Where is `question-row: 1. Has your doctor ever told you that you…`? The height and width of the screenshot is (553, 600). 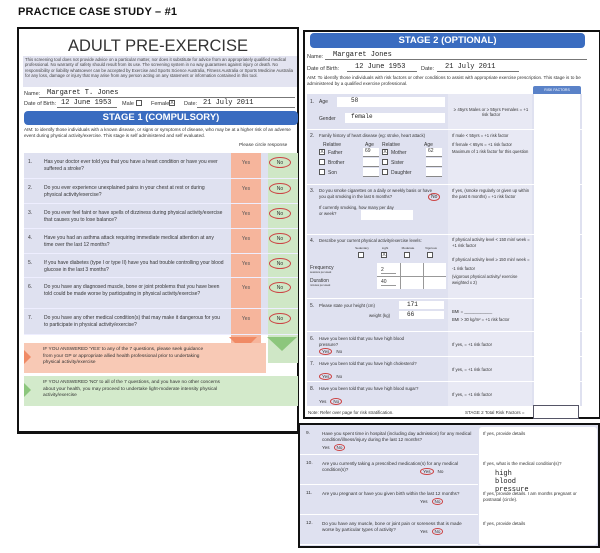 question-row: 1. Has your doctor ever told you that you… is located at coordinates (161, 166).